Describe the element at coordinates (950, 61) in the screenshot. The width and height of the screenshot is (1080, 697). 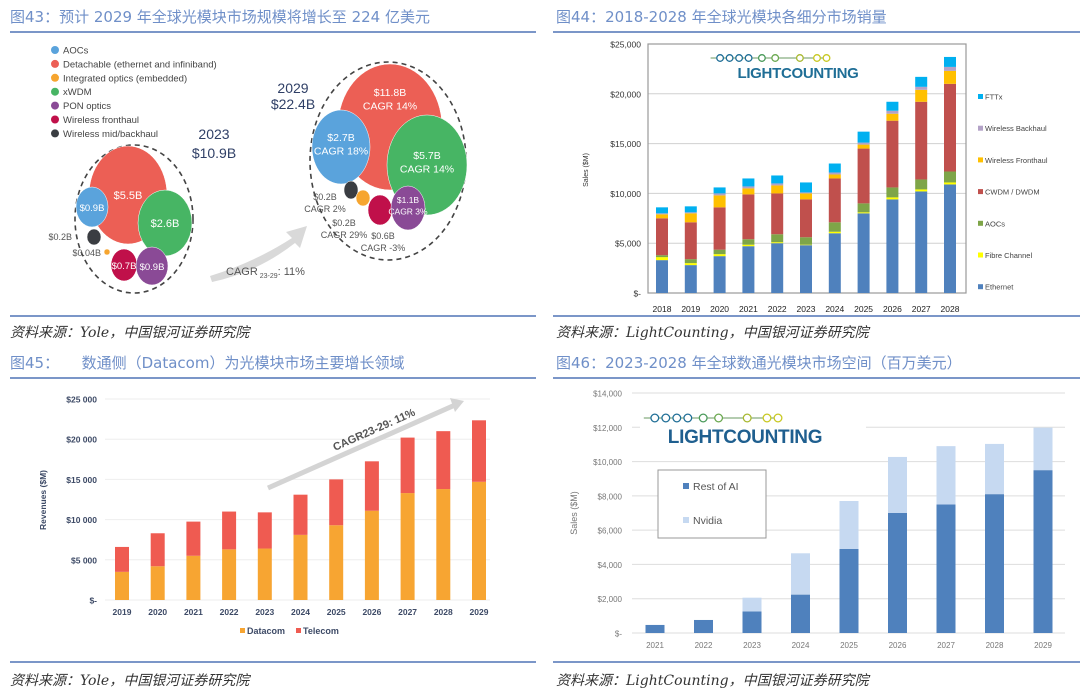
I see `bar-fttx-2028` at that location.